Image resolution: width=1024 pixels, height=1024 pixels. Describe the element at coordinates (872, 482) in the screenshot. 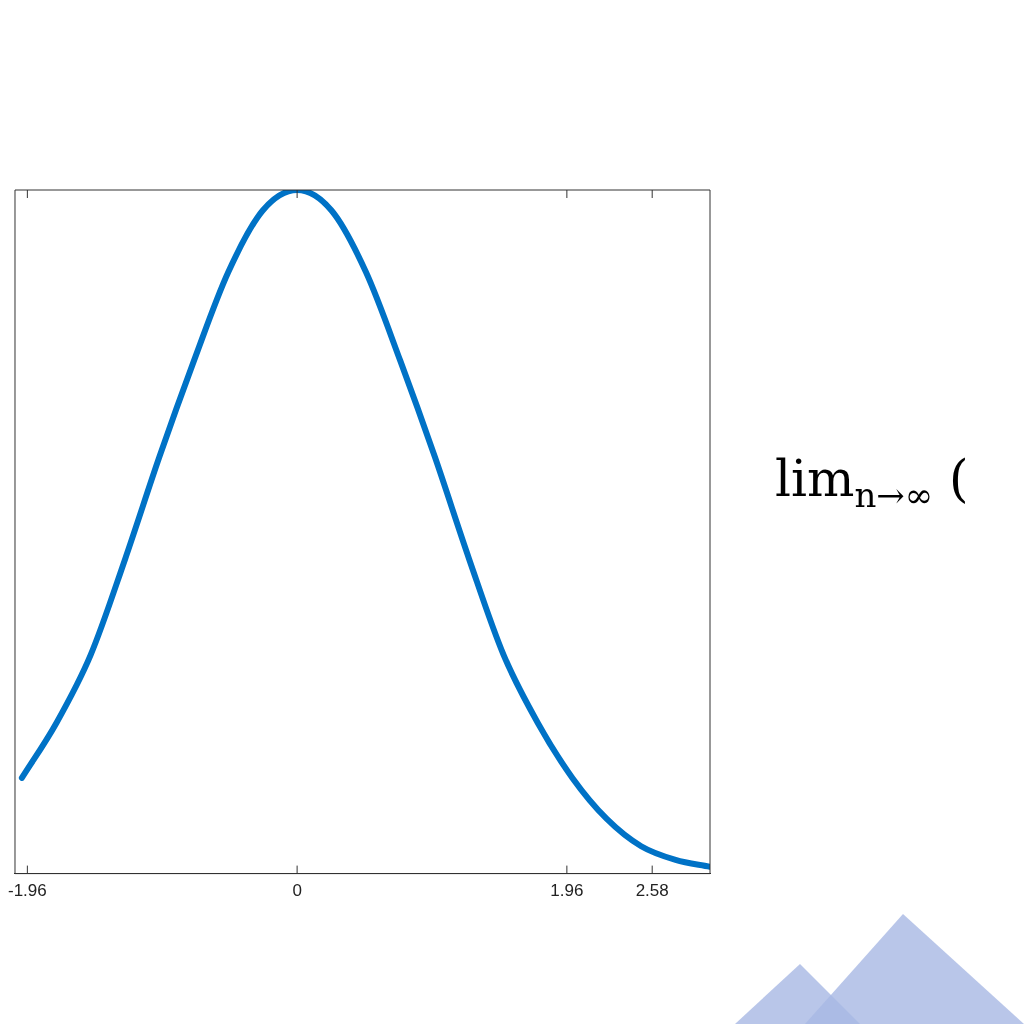

I see `text: lim$_{n→∞}$ (` at that location.